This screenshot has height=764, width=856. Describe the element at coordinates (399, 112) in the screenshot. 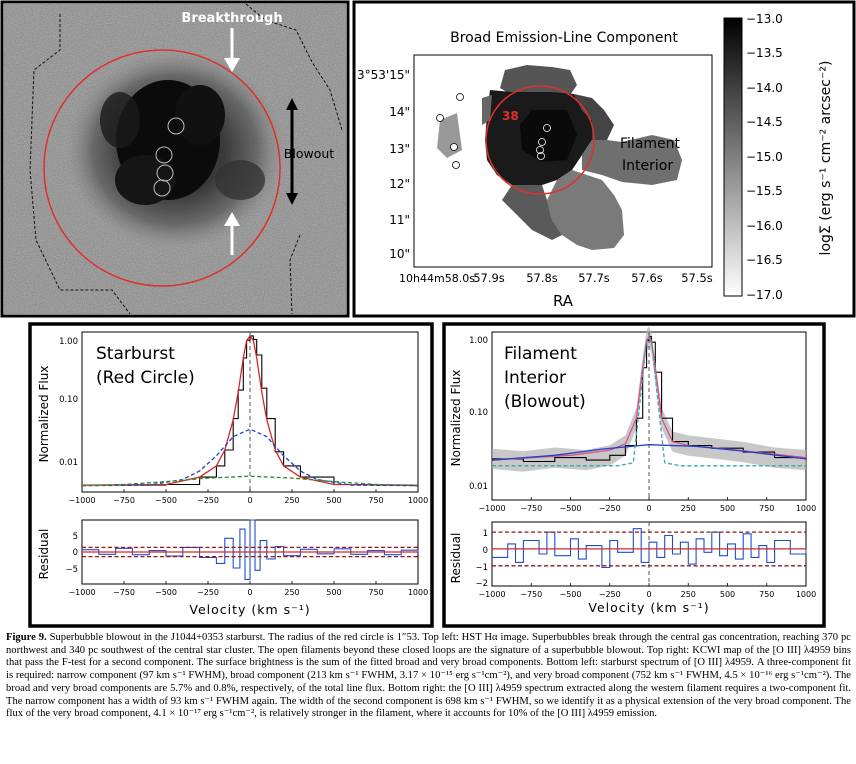

I see `dec-tick: 14"` at that location.